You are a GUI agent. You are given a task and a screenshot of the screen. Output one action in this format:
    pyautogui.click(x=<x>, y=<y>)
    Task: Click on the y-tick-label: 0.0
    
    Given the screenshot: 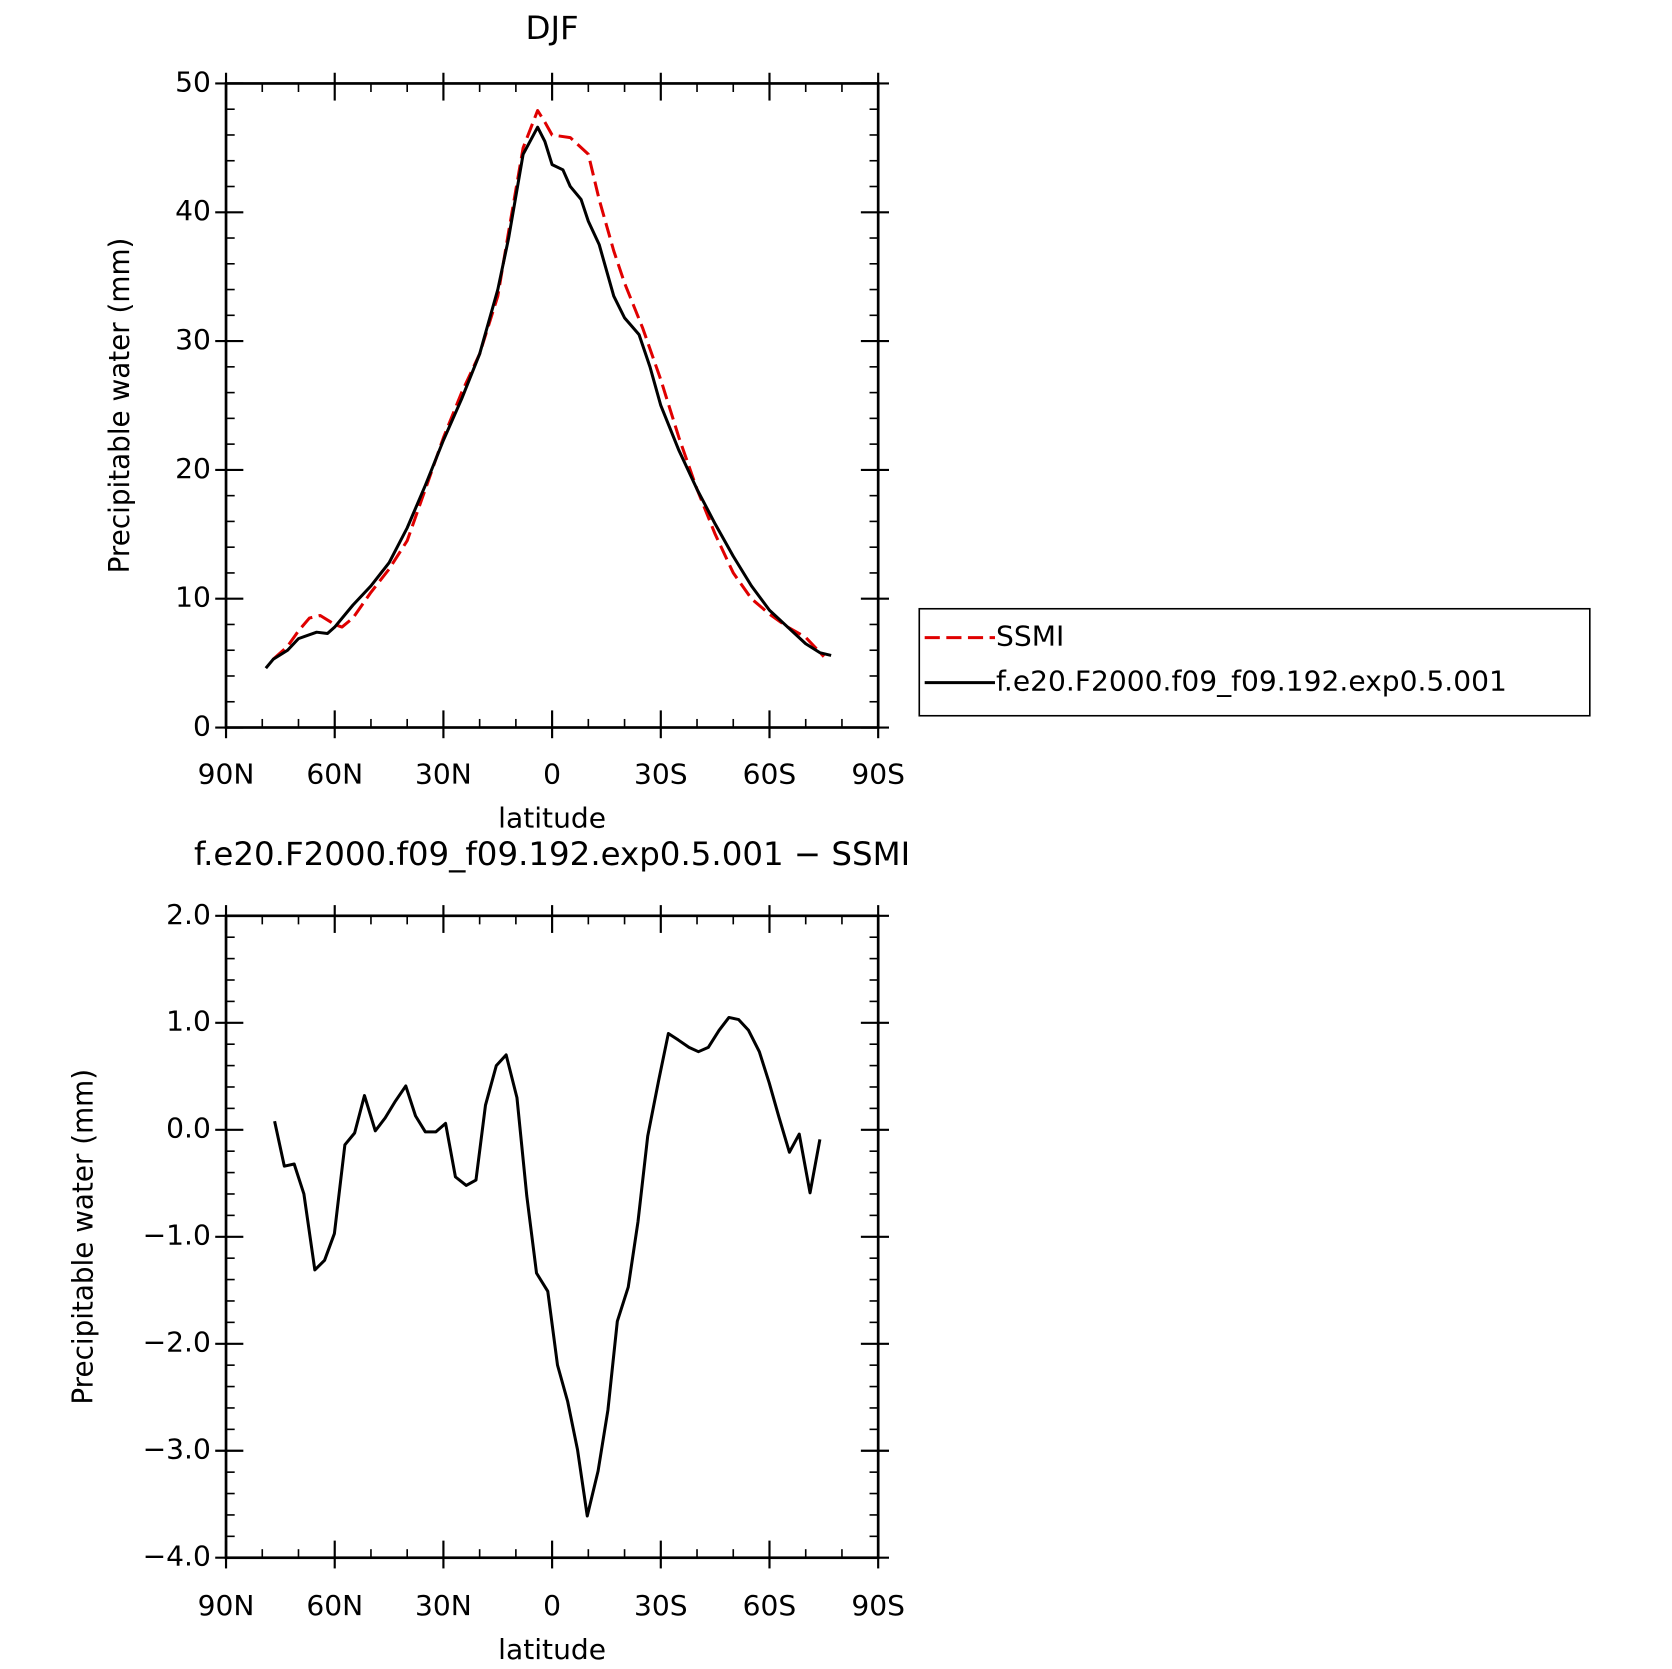 What is the action you would take?
    pyautogui.click(x=188, y=1128)
    